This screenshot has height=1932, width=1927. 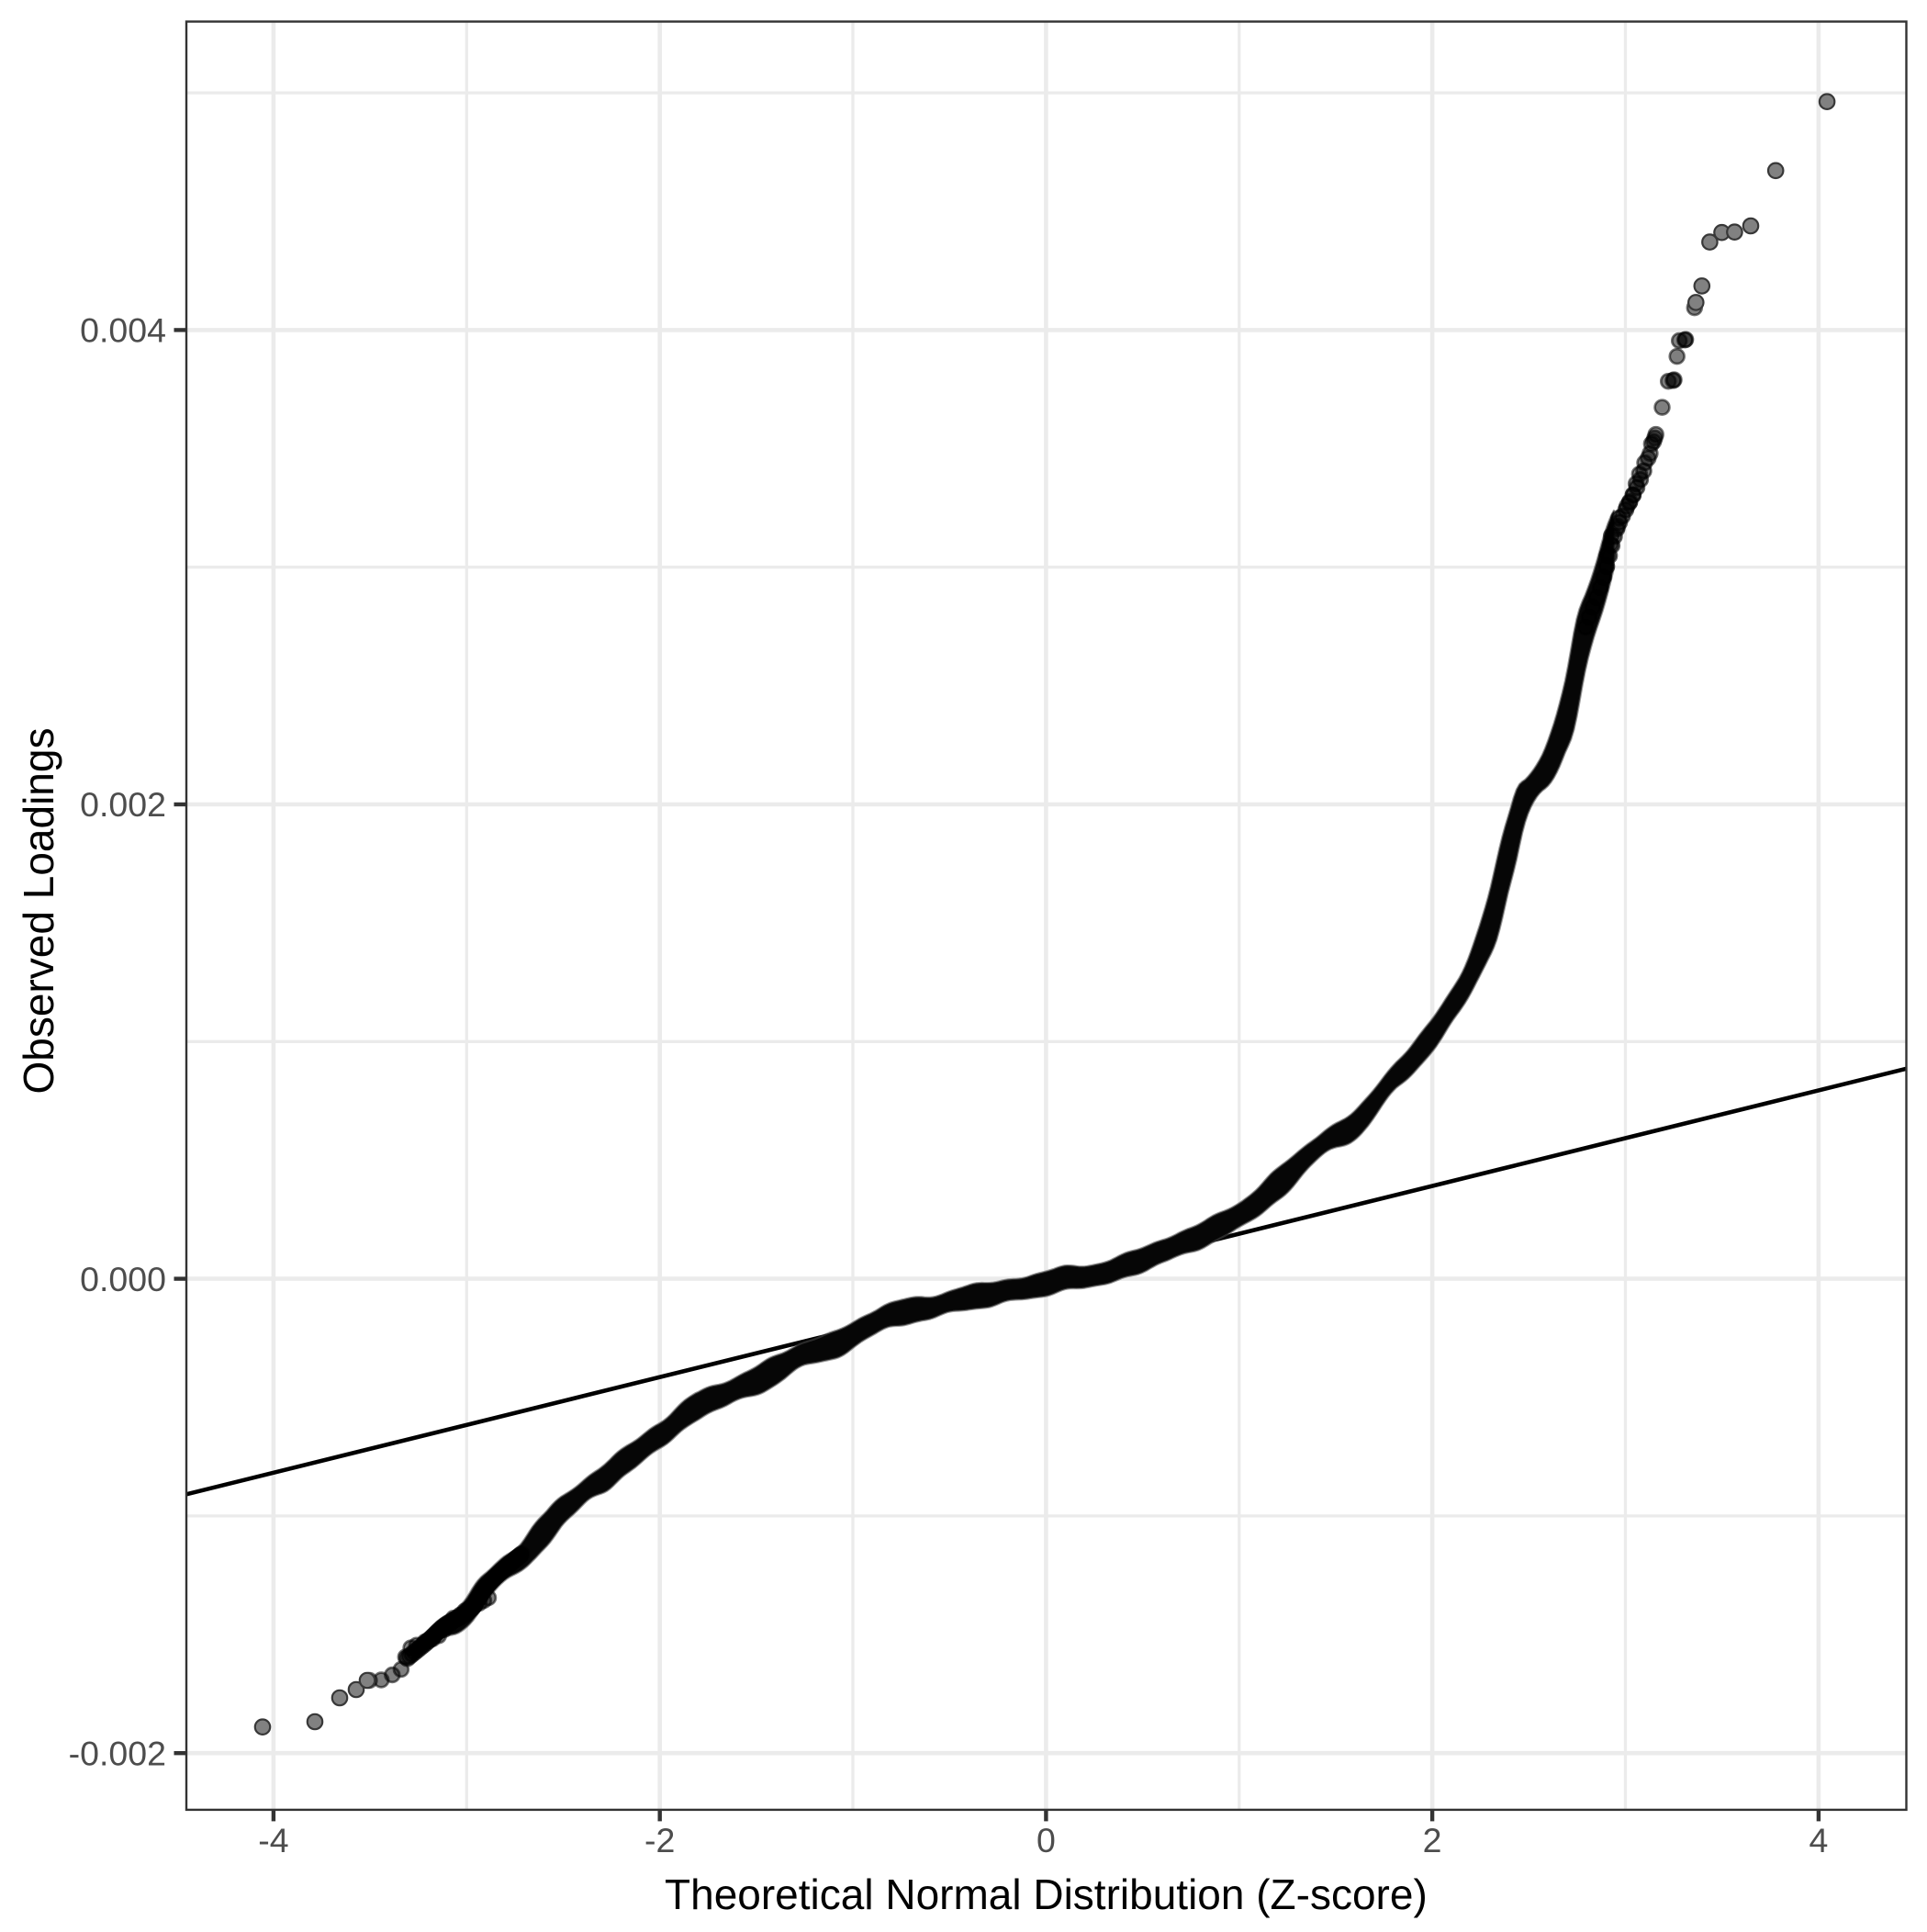 I want to click on svg-text: 4, so click(x=1819, y=1840).